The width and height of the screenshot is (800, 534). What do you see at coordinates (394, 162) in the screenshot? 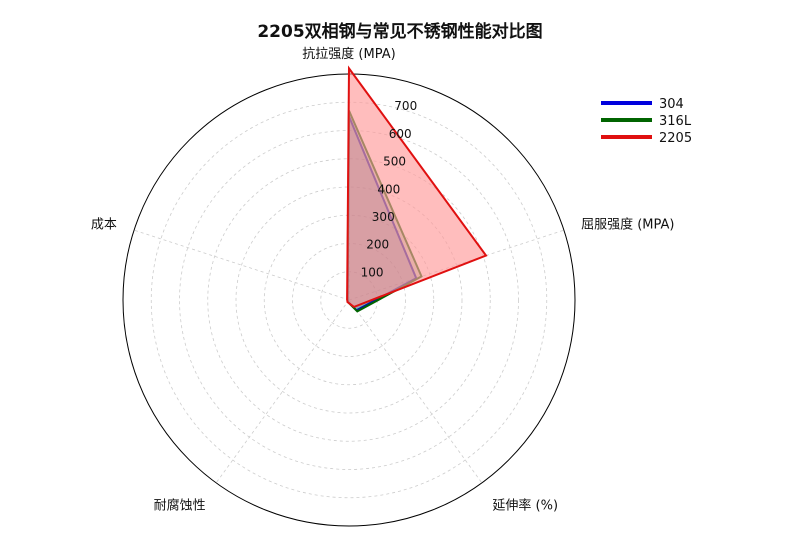
I see `tick-label-4: 500` at bounding box center [394, 162].